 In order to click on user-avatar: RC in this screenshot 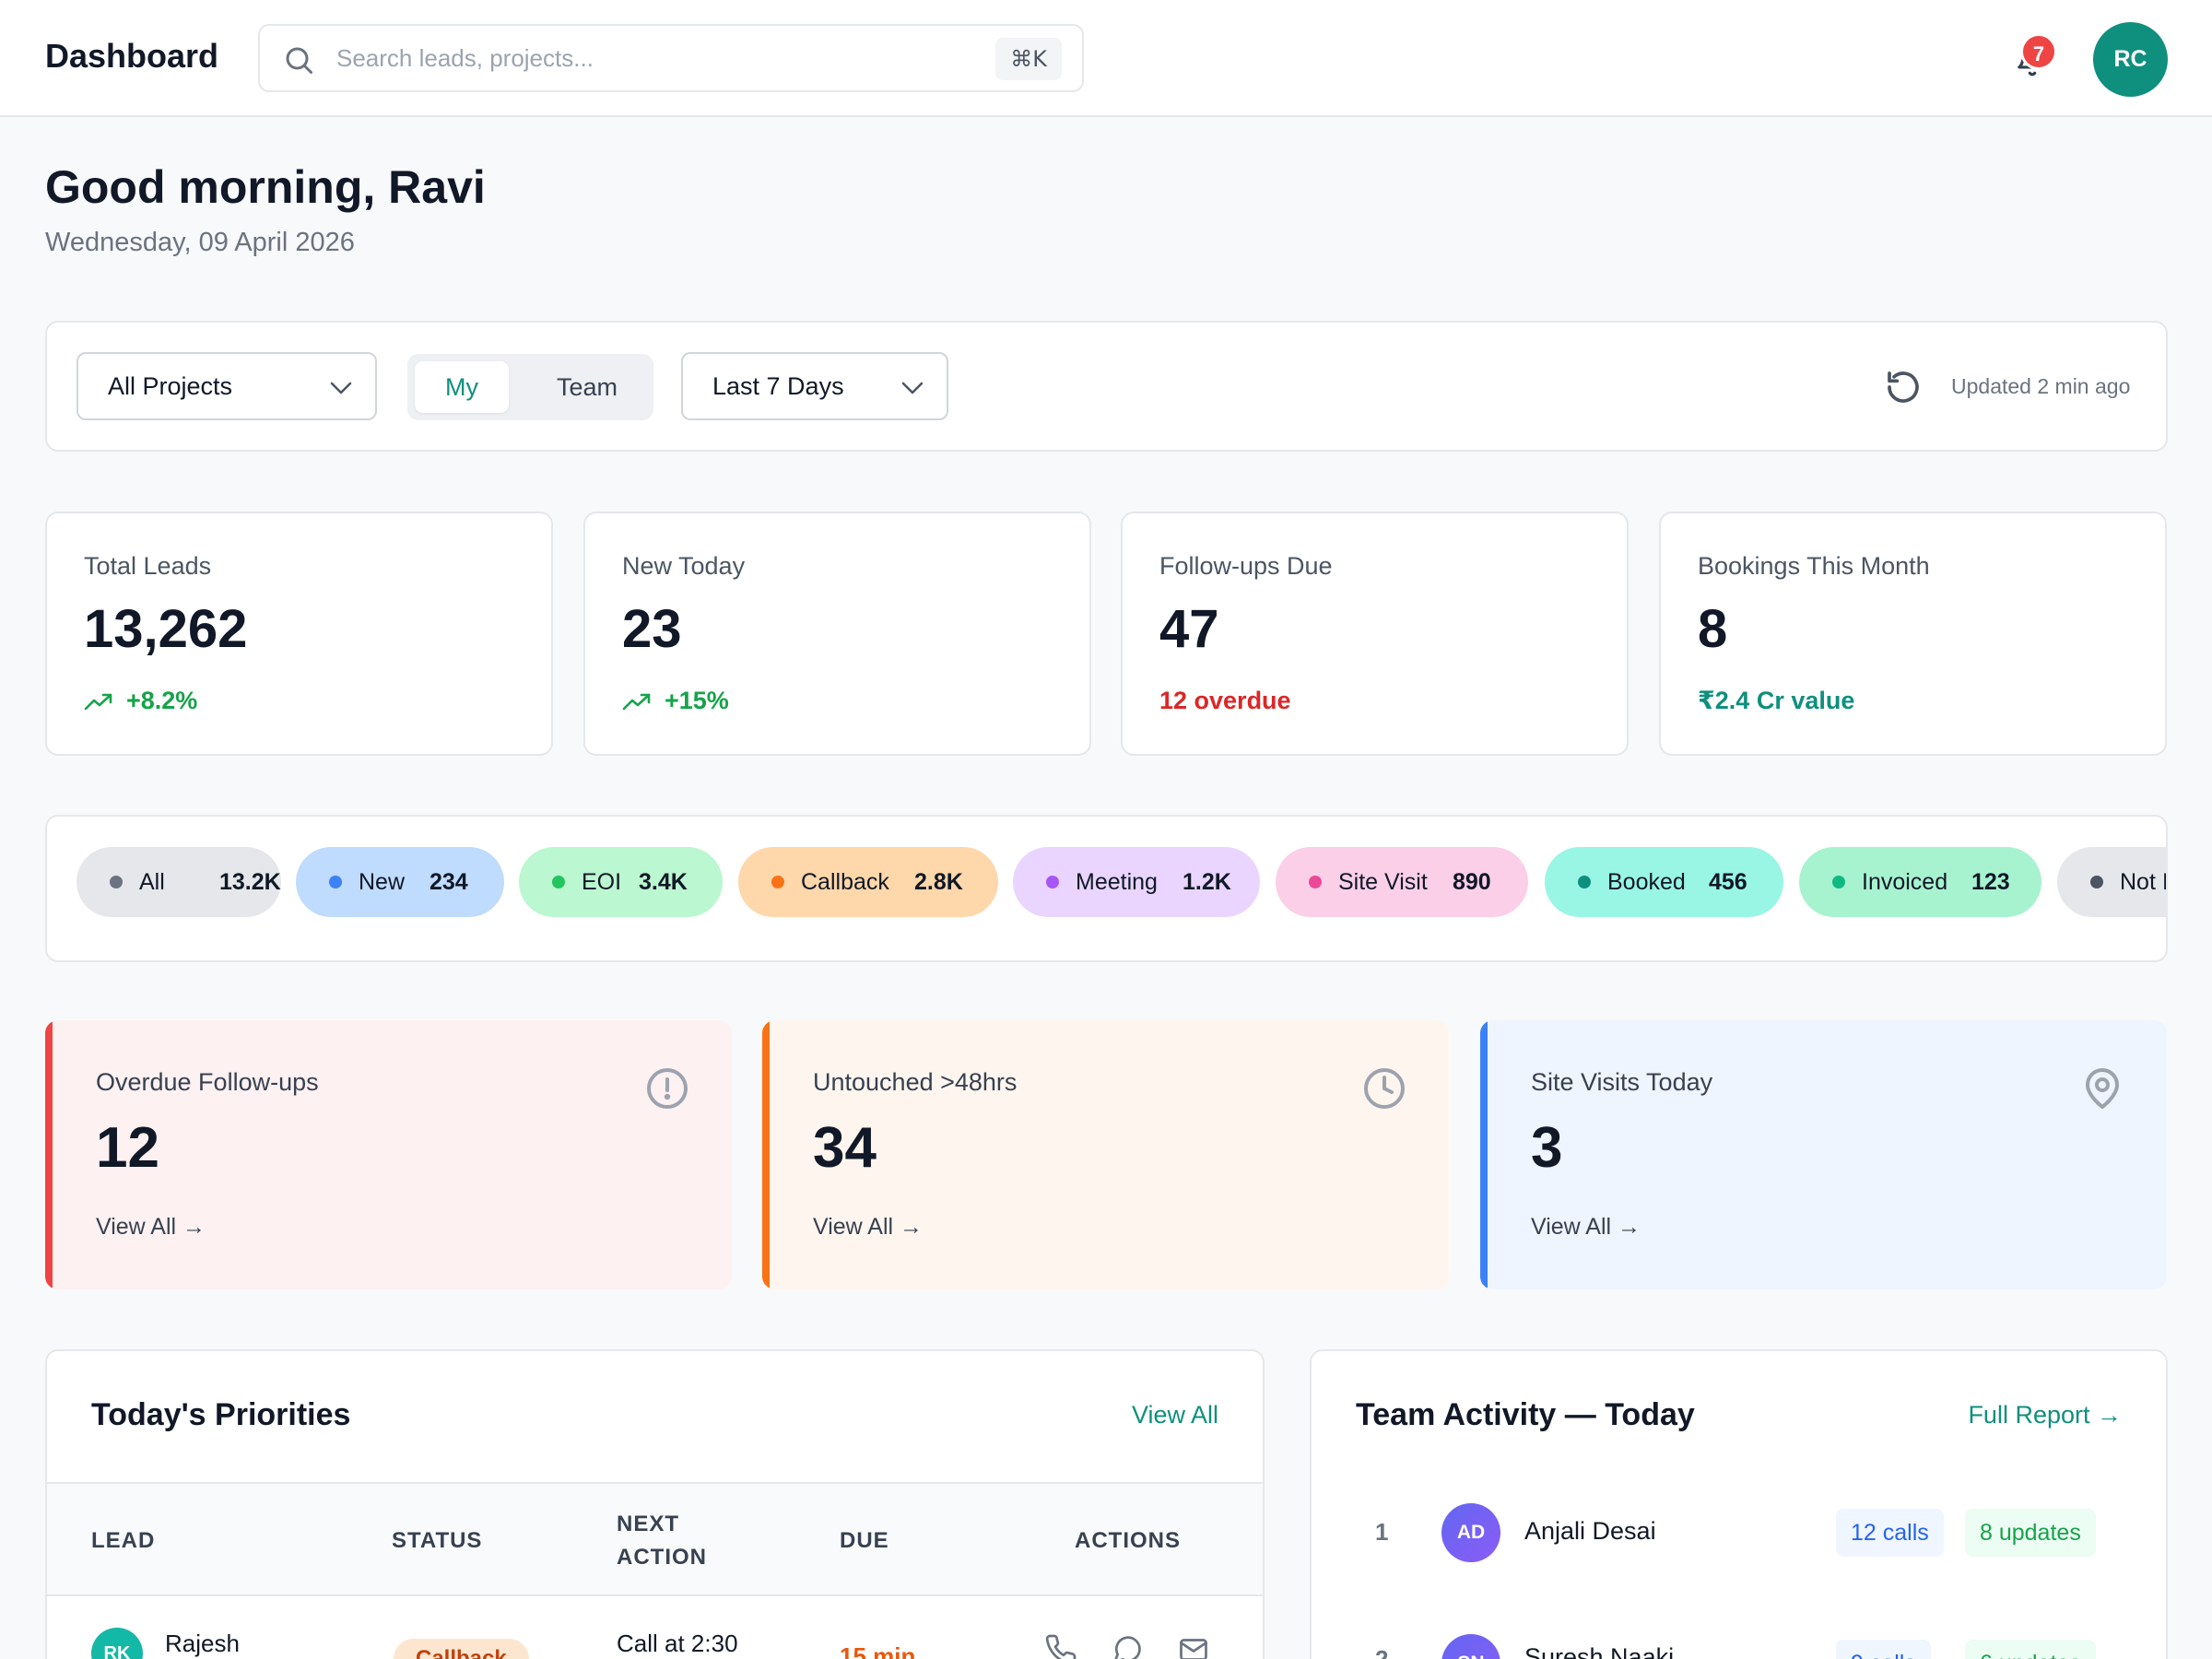, I will do `click(2130, 59)`.